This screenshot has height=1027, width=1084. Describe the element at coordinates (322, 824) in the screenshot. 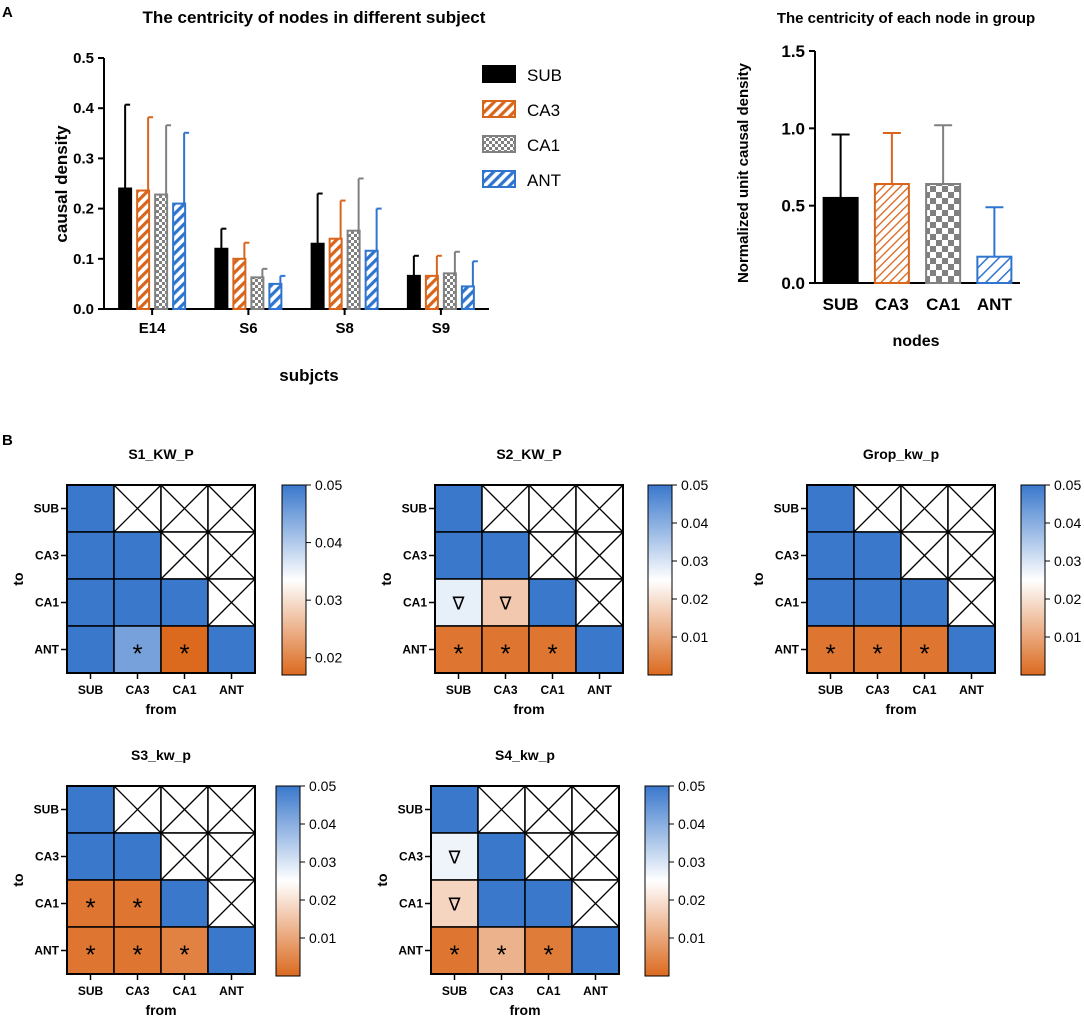

I see `colorbar-tick-label: 0.04` at that location.